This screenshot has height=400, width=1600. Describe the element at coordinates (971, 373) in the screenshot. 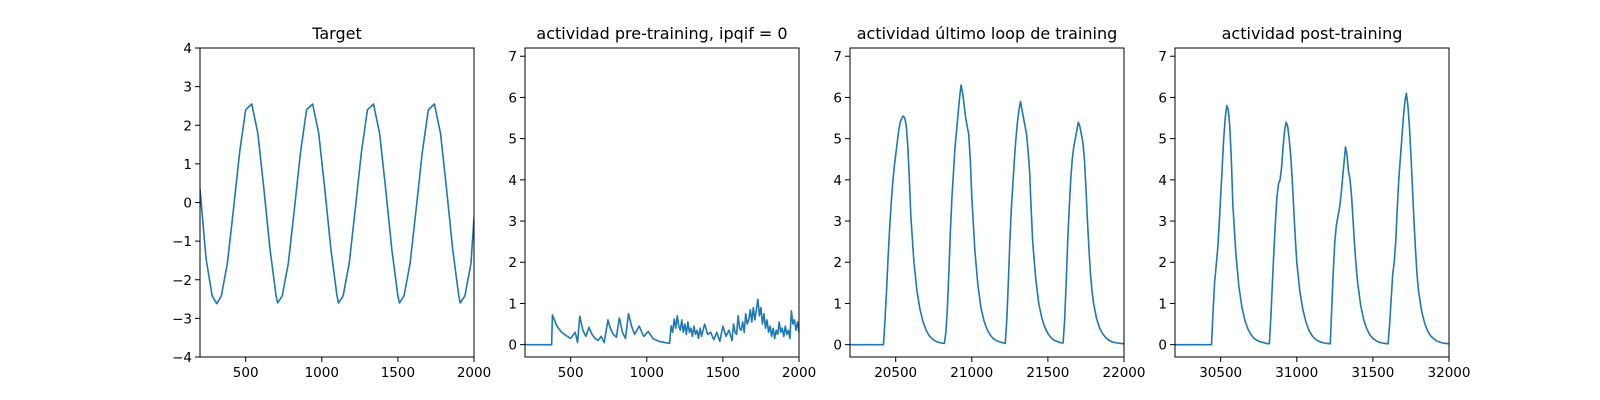

I see `x-tick-label: 21000` at that location.